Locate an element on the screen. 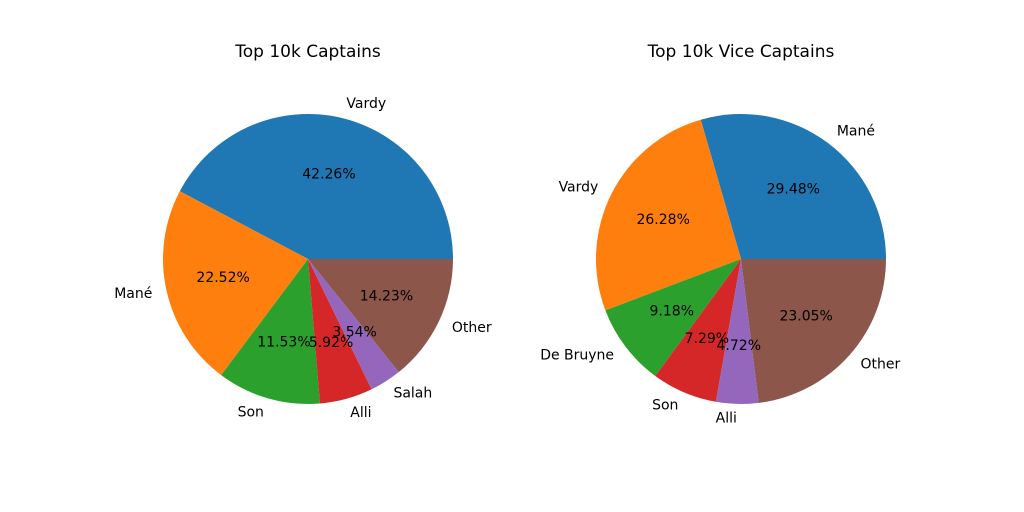 The width and height of the screenshot is (1024, 512). pct-label-salah: 3.54% is located at coordinates (354, 332).